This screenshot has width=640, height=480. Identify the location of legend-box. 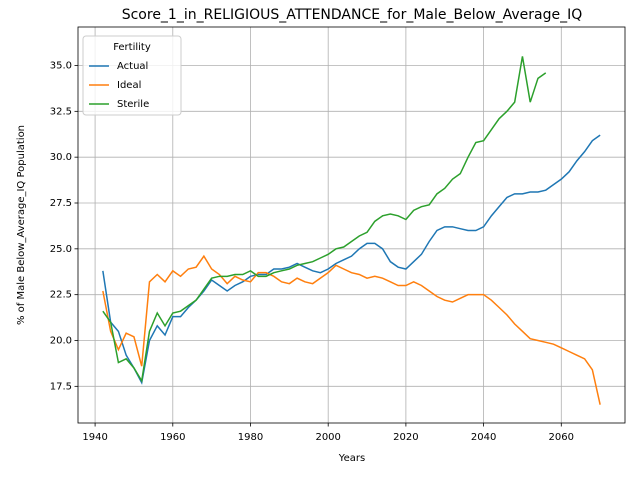
(132, 75).